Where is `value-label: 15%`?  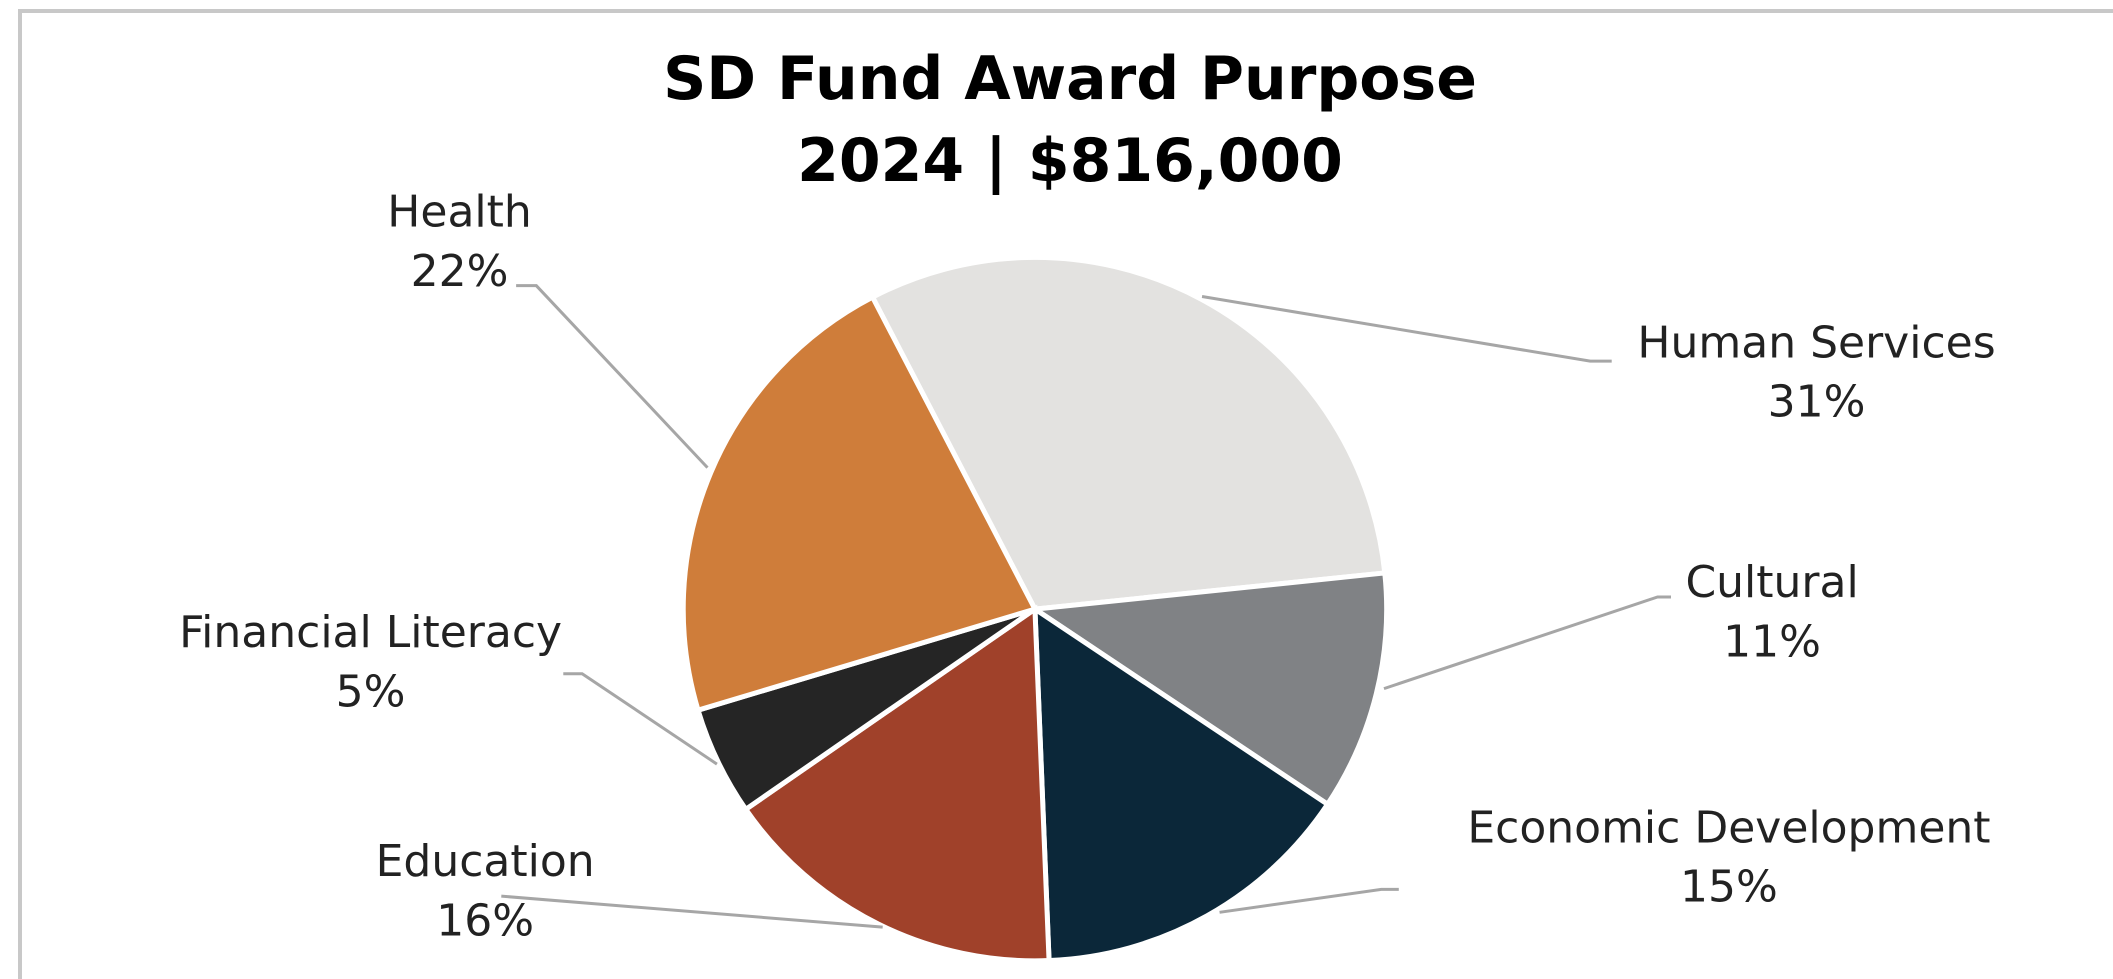 value-label: 15% is located at coordinates (1729, 887).